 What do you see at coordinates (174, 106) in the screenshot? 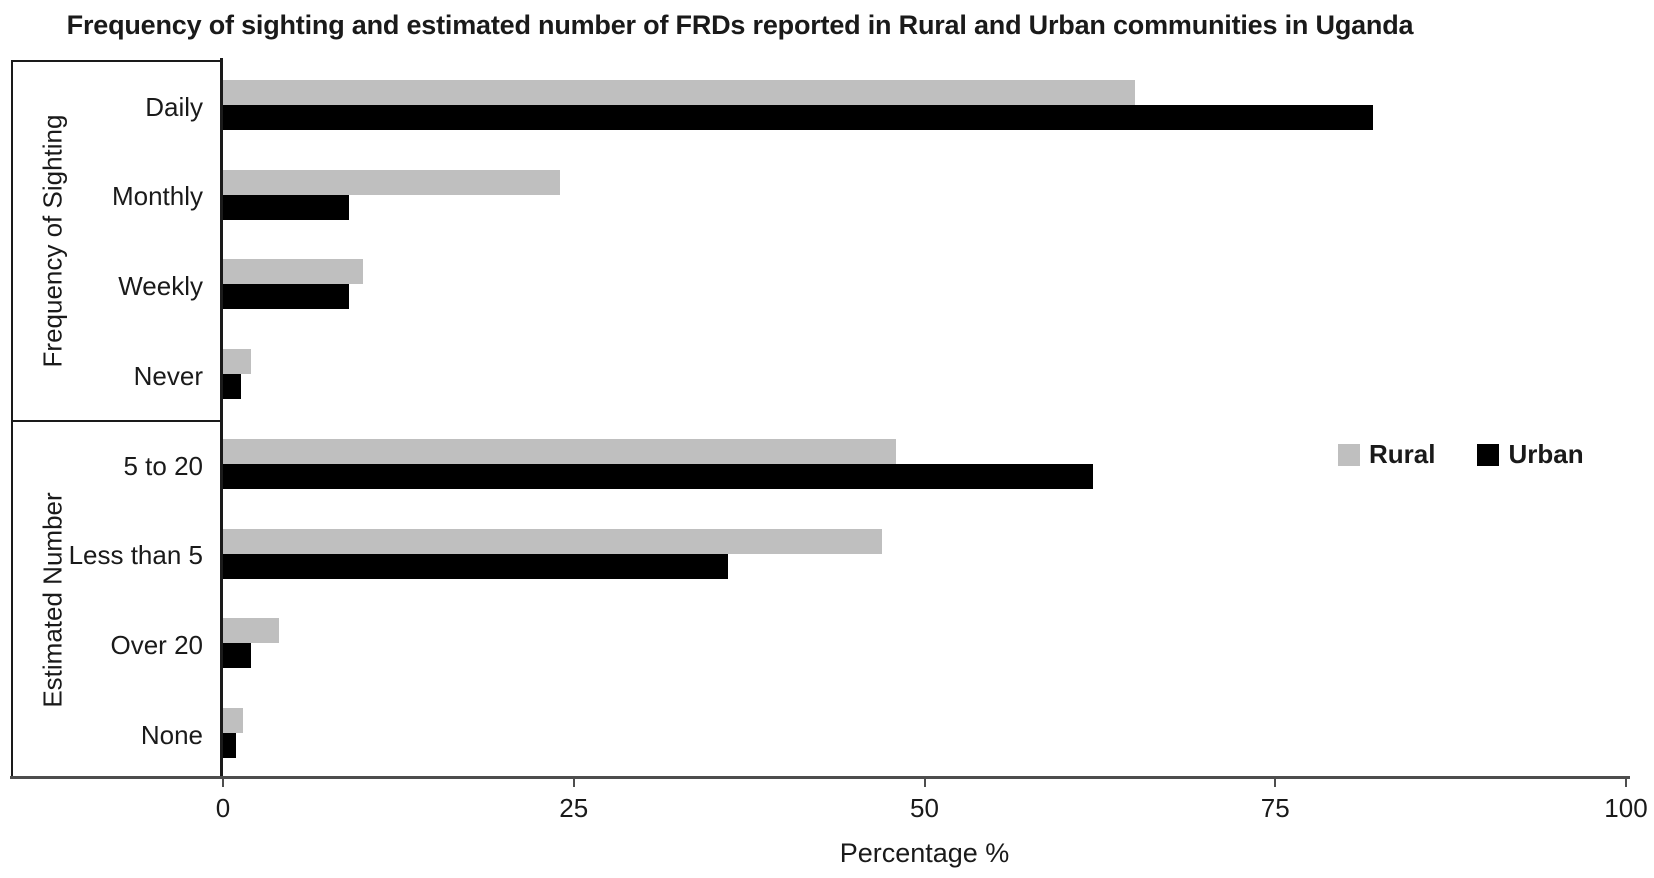
I see `category-label-0: Daily` at bounding box center [174, 106].